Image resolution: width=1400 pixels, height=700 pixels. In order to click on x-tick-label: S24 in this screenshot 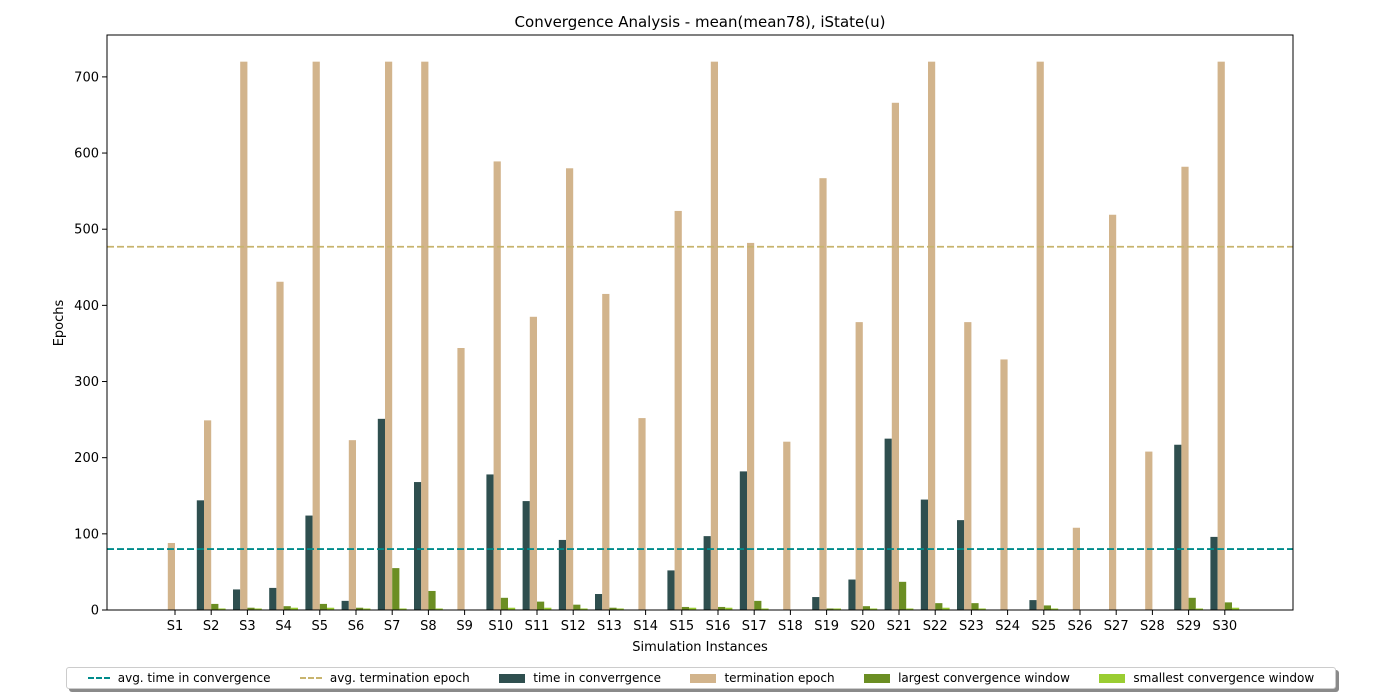, I will do `click(1007, 626)`.